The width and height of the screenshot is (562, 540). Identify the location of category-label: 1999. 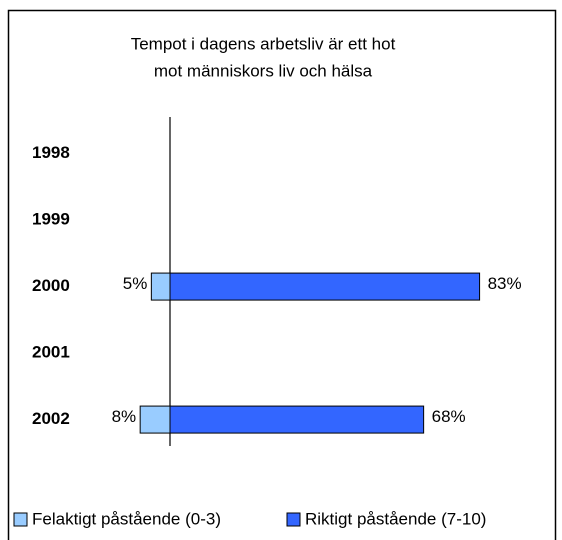
(51, 219).